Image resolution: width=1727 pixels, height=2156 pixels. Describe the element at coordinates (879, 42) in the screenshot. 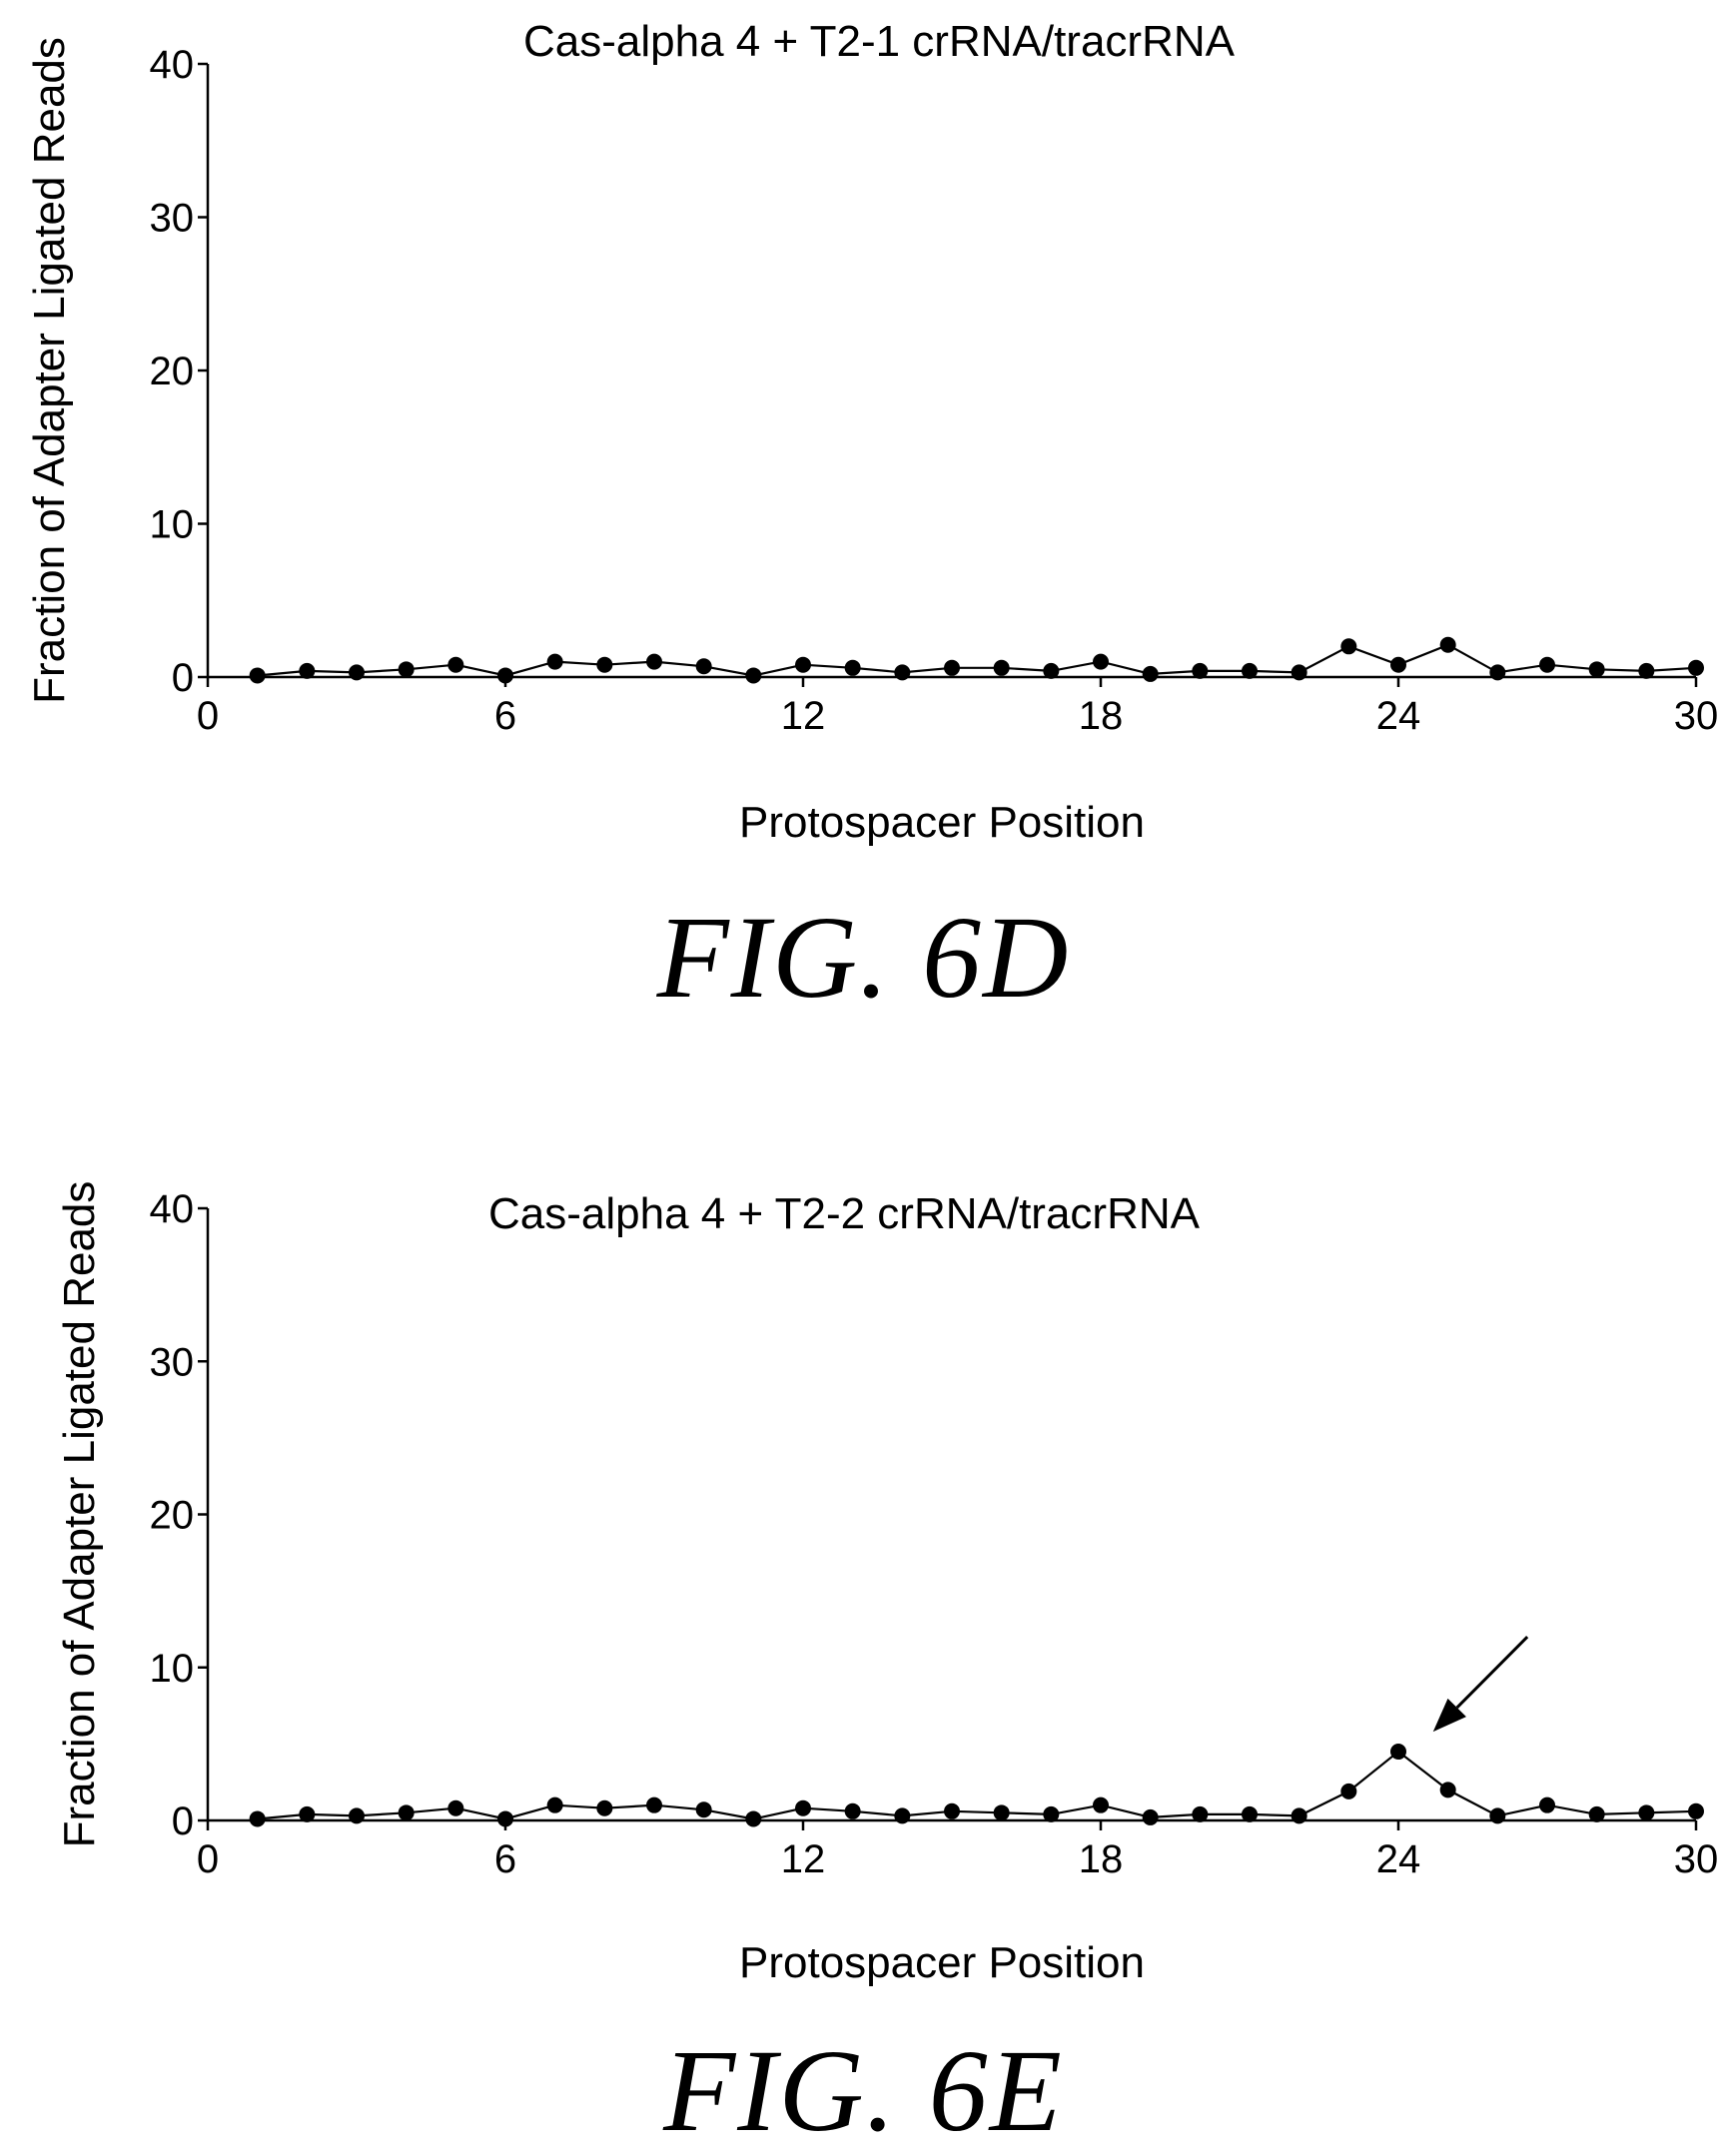

I see `chart-title: Cas-alpha 4 + T2-1 crRNA/tracrRNA` at that location.